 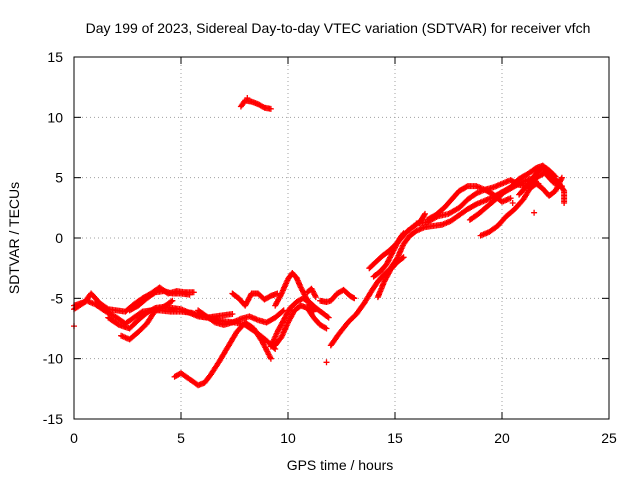 I want to click on y-tick-label: 5, so click(x=59, y=178).